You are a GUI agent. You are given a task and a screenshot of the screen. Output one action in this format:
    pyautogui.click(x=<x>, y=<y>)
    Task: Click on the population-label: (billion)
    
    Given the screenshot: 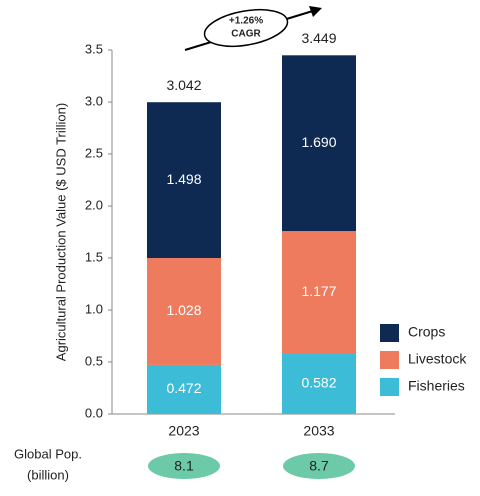 What is the action you would take?
    pyautogui.click(x=48, y=474)
    